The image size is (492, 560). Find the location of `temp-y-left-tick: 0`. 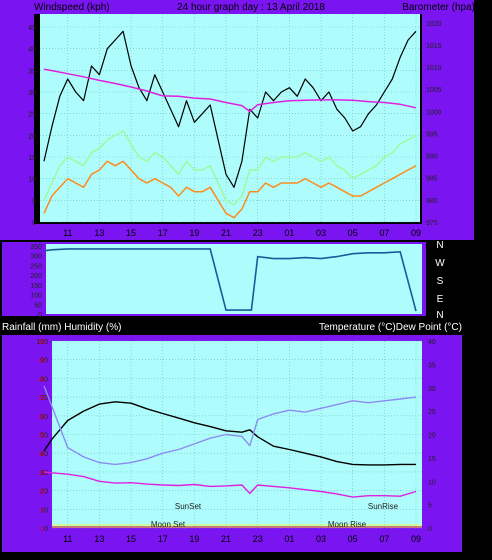

temp-y-left-tick: 0 is located at coordinates (46, 529).